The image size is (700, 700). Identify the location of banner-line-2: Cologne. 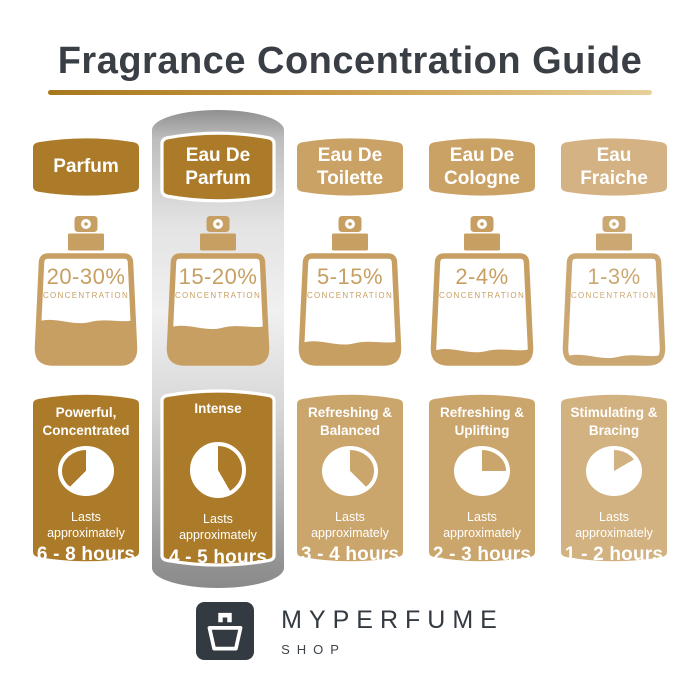
(482, 178).